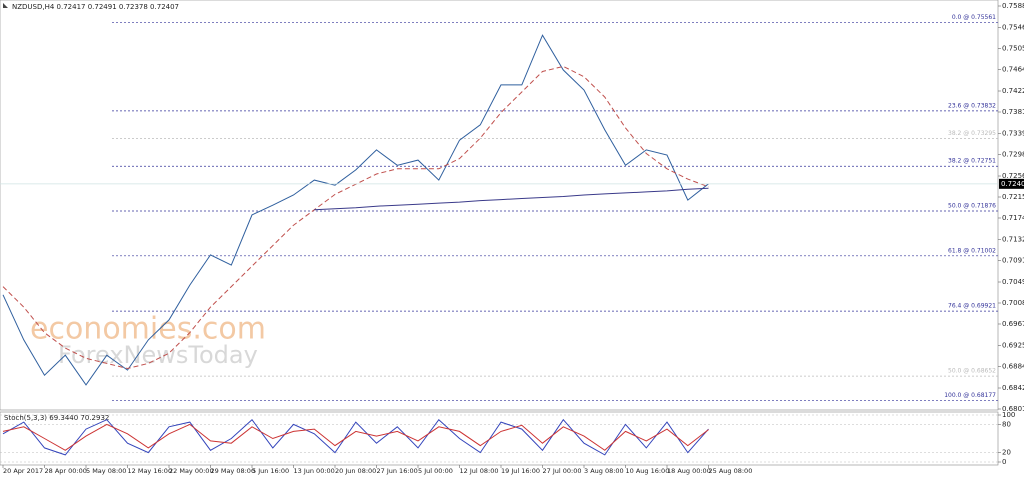  I want to click on y-tick-label: 0.70080, so click(1013, 303).